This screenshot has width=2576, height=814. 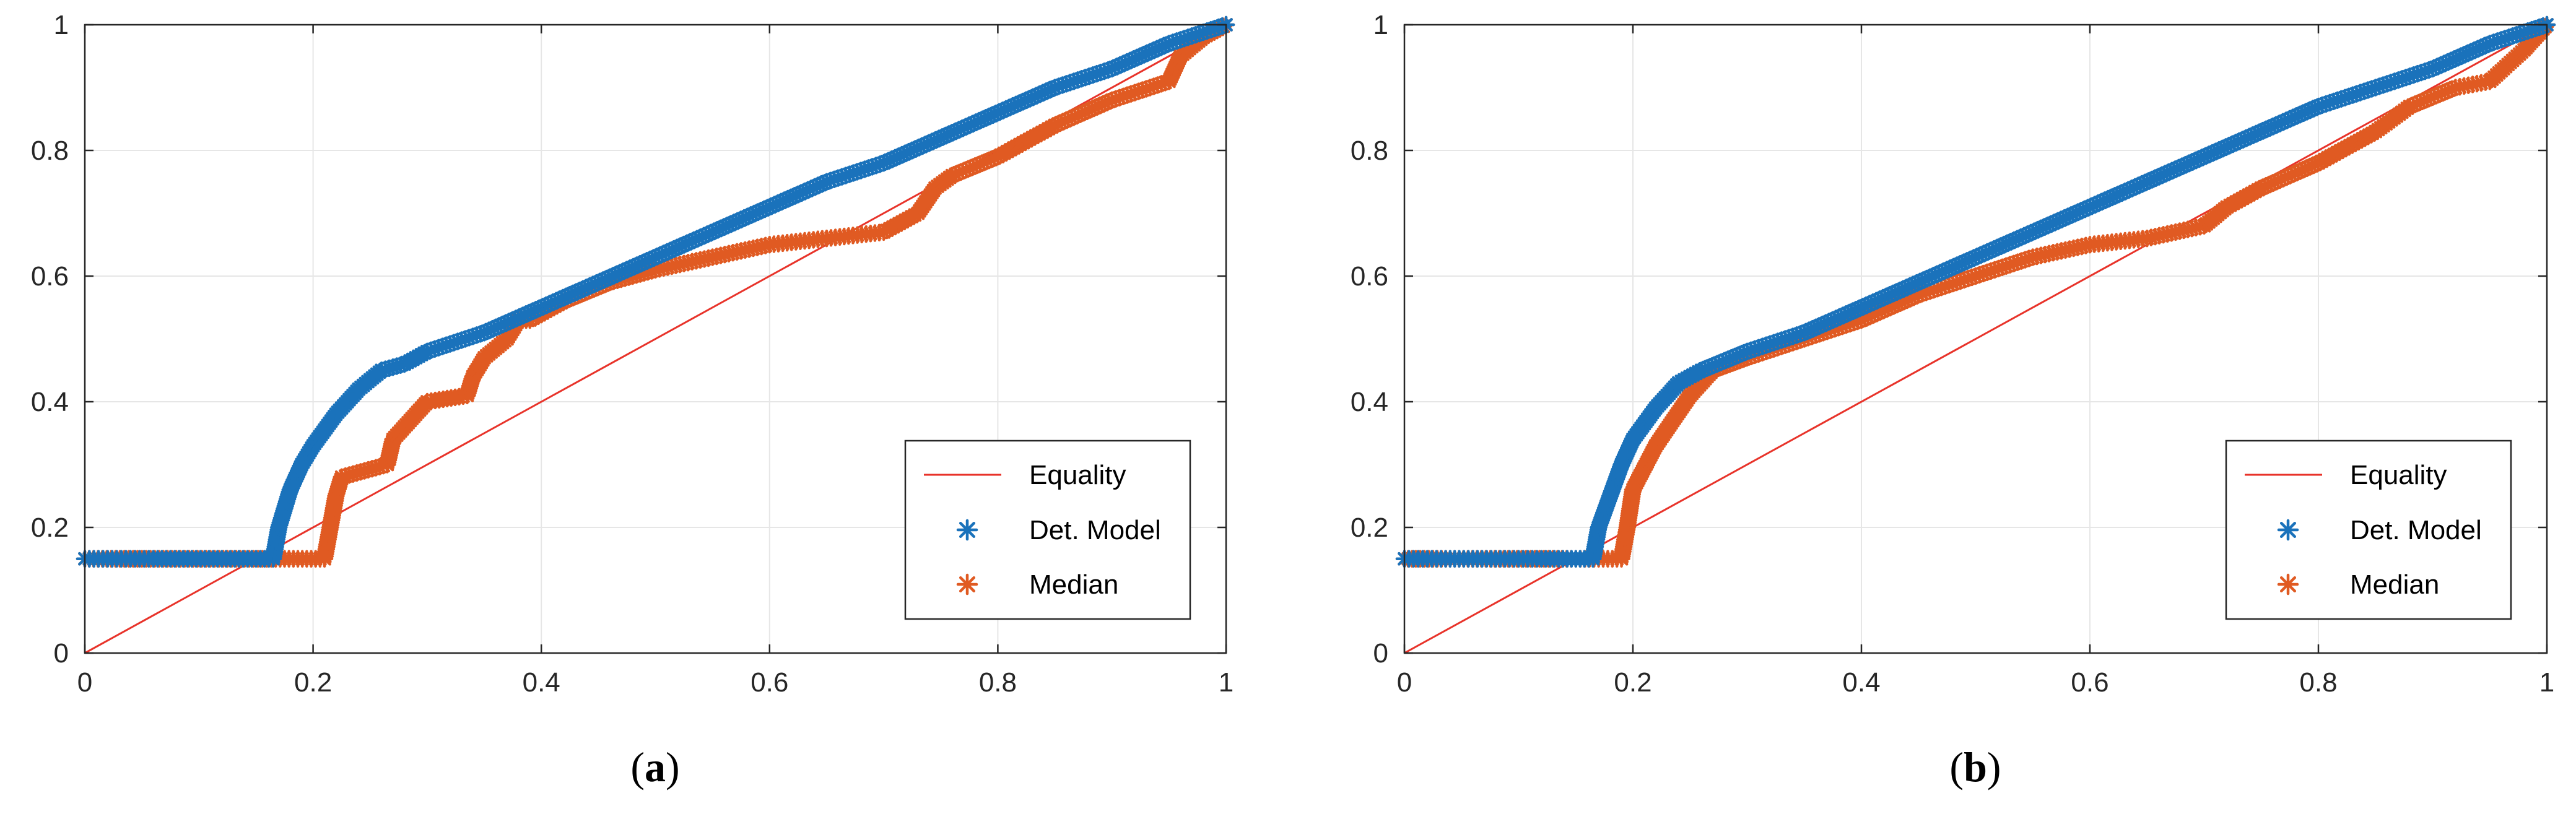 I want to click on panel-caption: (b), so click(x=1975, y=767).